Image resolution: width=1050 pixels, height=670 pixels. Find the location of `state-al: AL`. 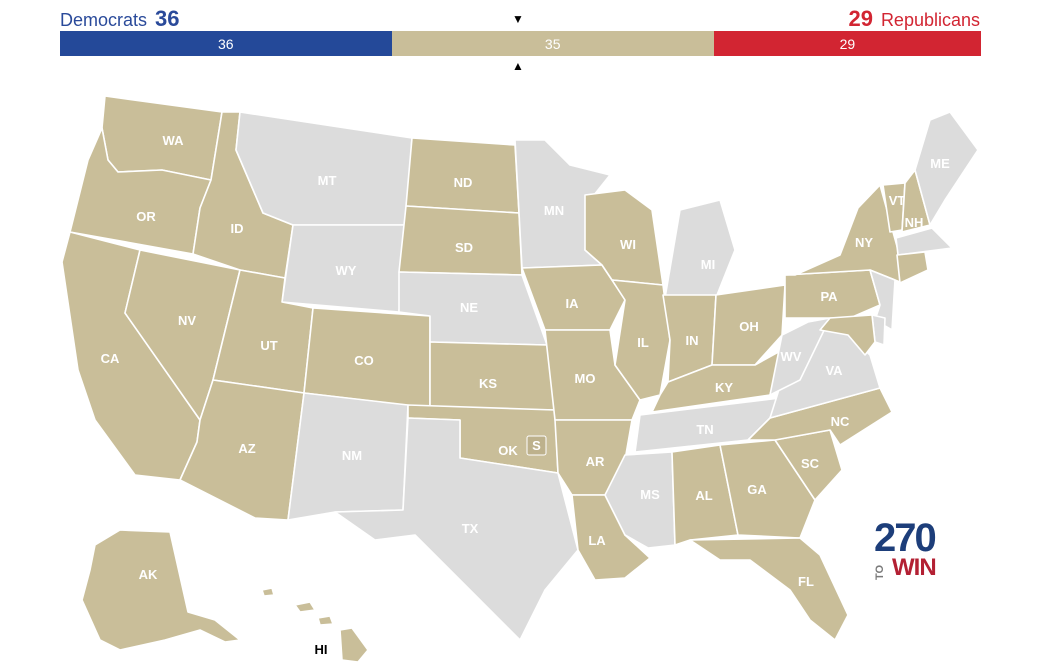

state-al: AL is located at coordinates (705, 495).